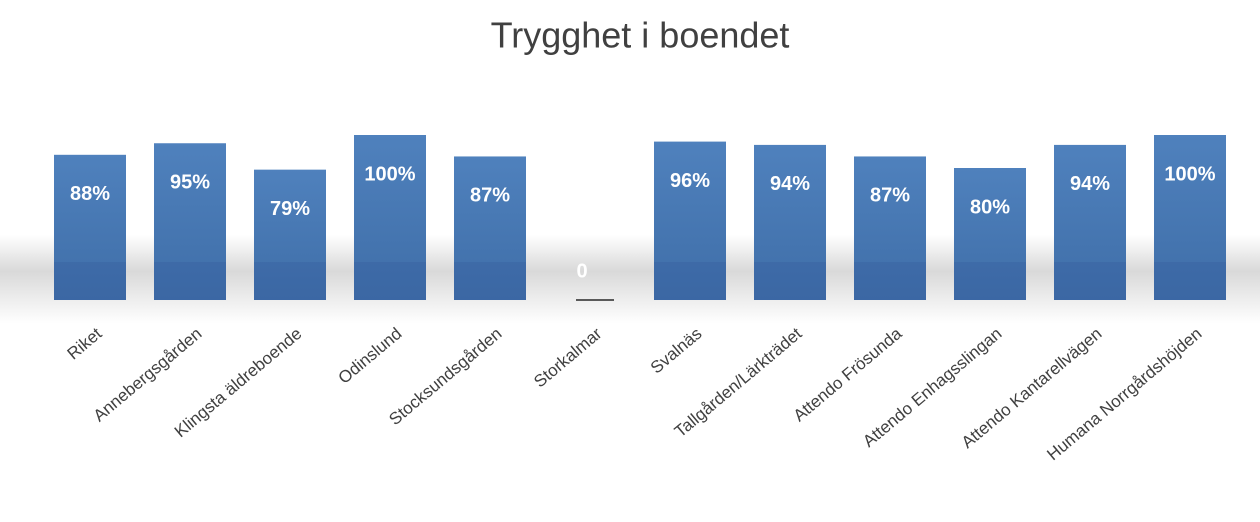  I want to click on value-label: 96%, so click(690, 181).